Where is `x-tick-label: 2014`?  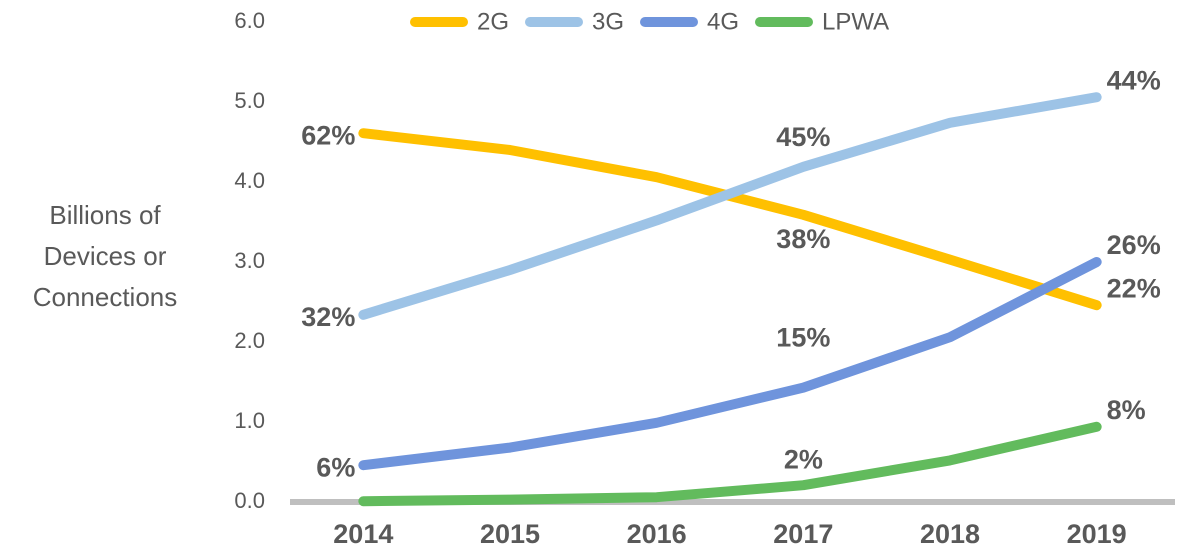 x-tick-label: 2014 is located at coordinates (363, 534).